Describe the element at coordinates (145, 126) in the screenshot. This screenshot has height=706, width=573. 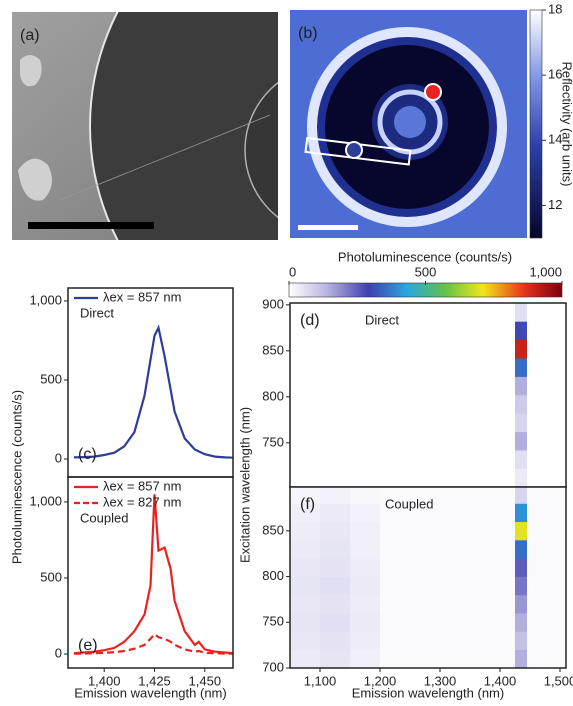
I see `sem-image` at that location.